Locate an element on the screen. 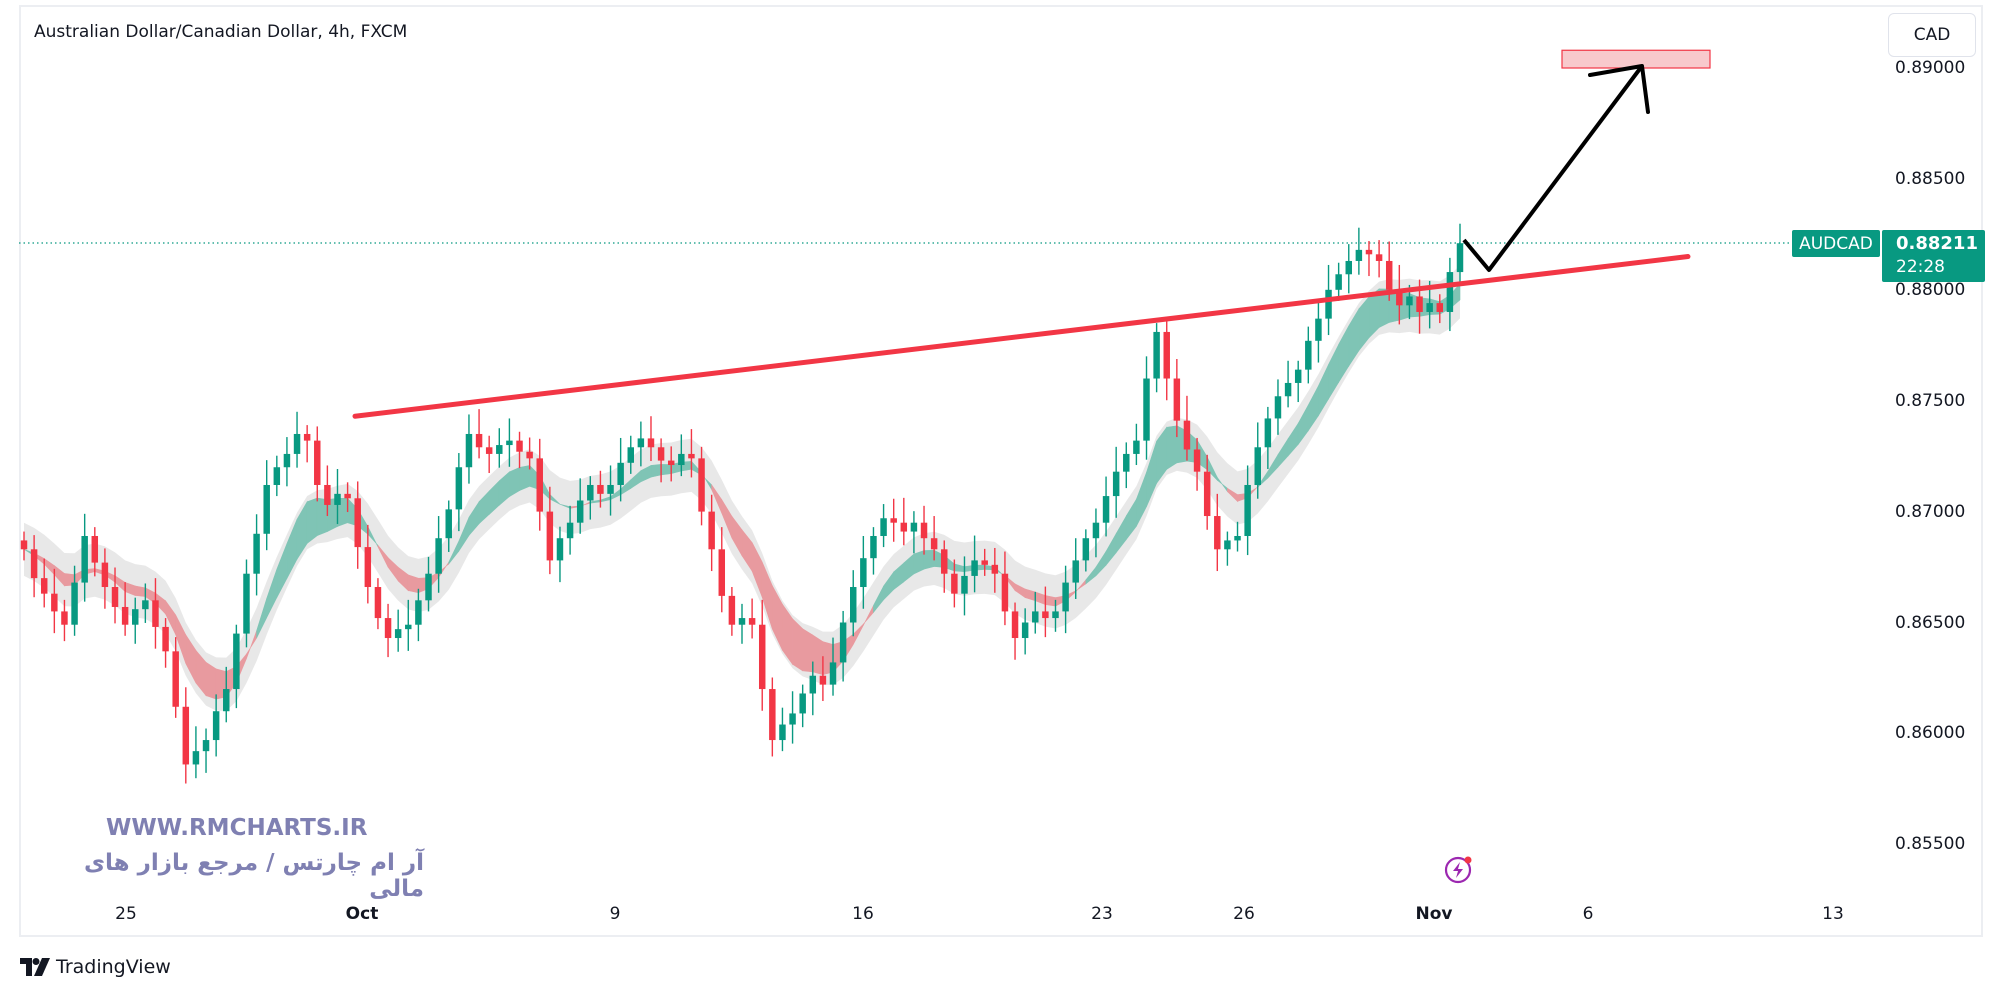  tradingview-logo: TradingView is located at coordinates (95, 967).